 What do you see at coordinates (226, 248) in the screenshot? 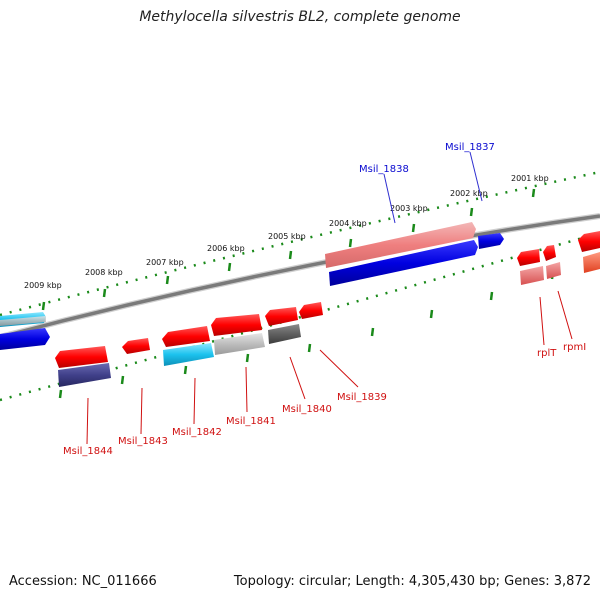
I see `kbp-label-2006: 2006 kbp` at bounding box center [226, 248].